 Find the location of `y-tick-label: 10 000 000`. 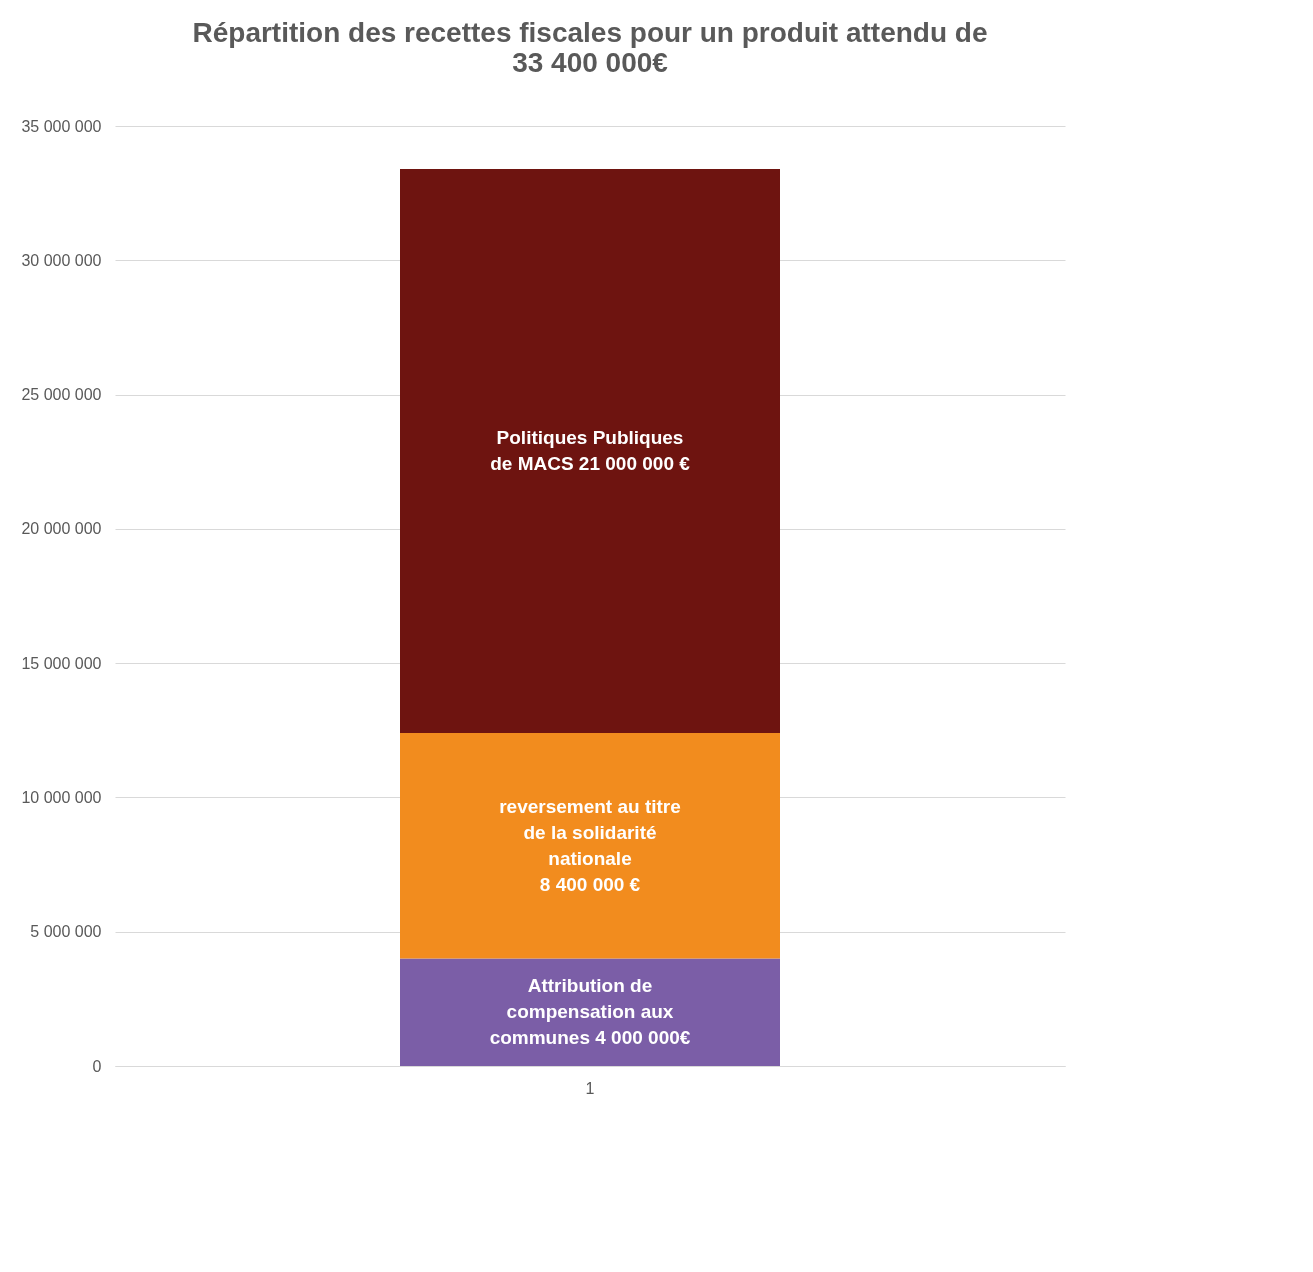

y-tick-label: 10 000 000 is located at coordinates (61, 797).